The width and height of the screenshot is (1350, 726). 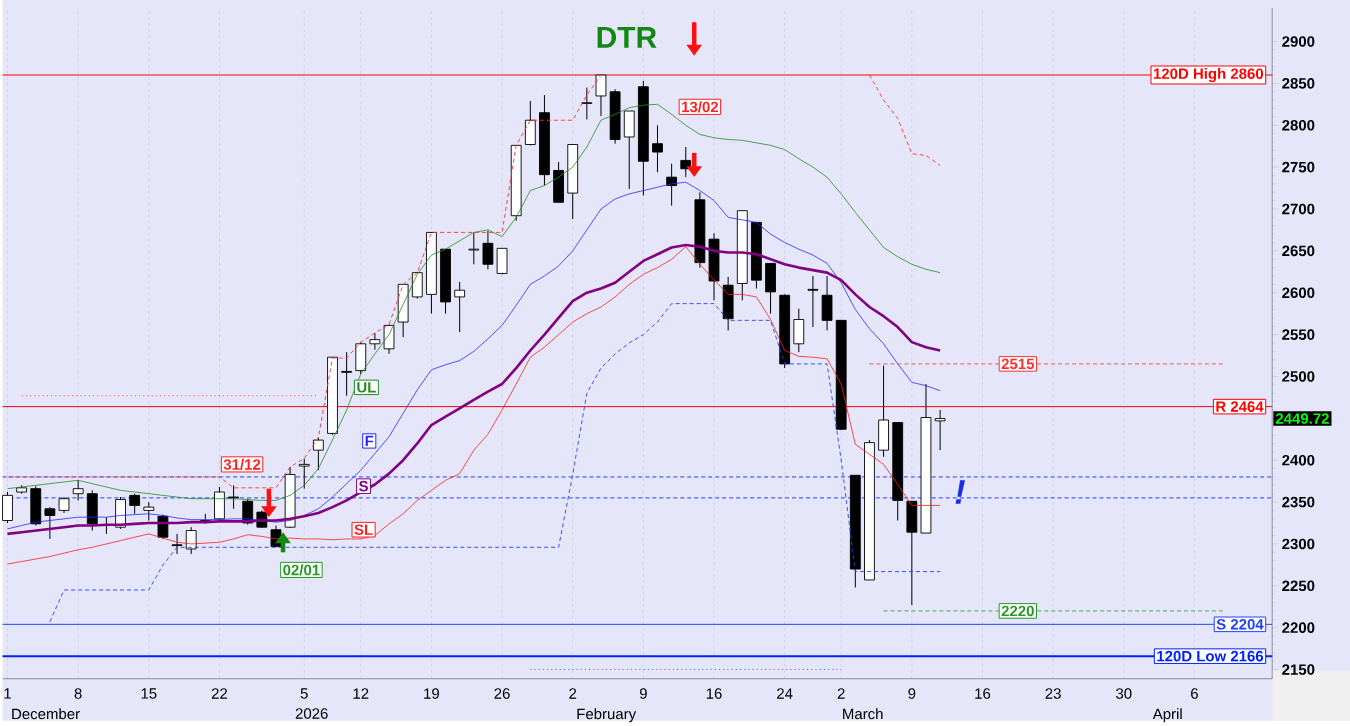 What do you see at coordinates (304, 693) in the screenshot?
I see `x-tick-label: 5` at bounding box center [304, 693].